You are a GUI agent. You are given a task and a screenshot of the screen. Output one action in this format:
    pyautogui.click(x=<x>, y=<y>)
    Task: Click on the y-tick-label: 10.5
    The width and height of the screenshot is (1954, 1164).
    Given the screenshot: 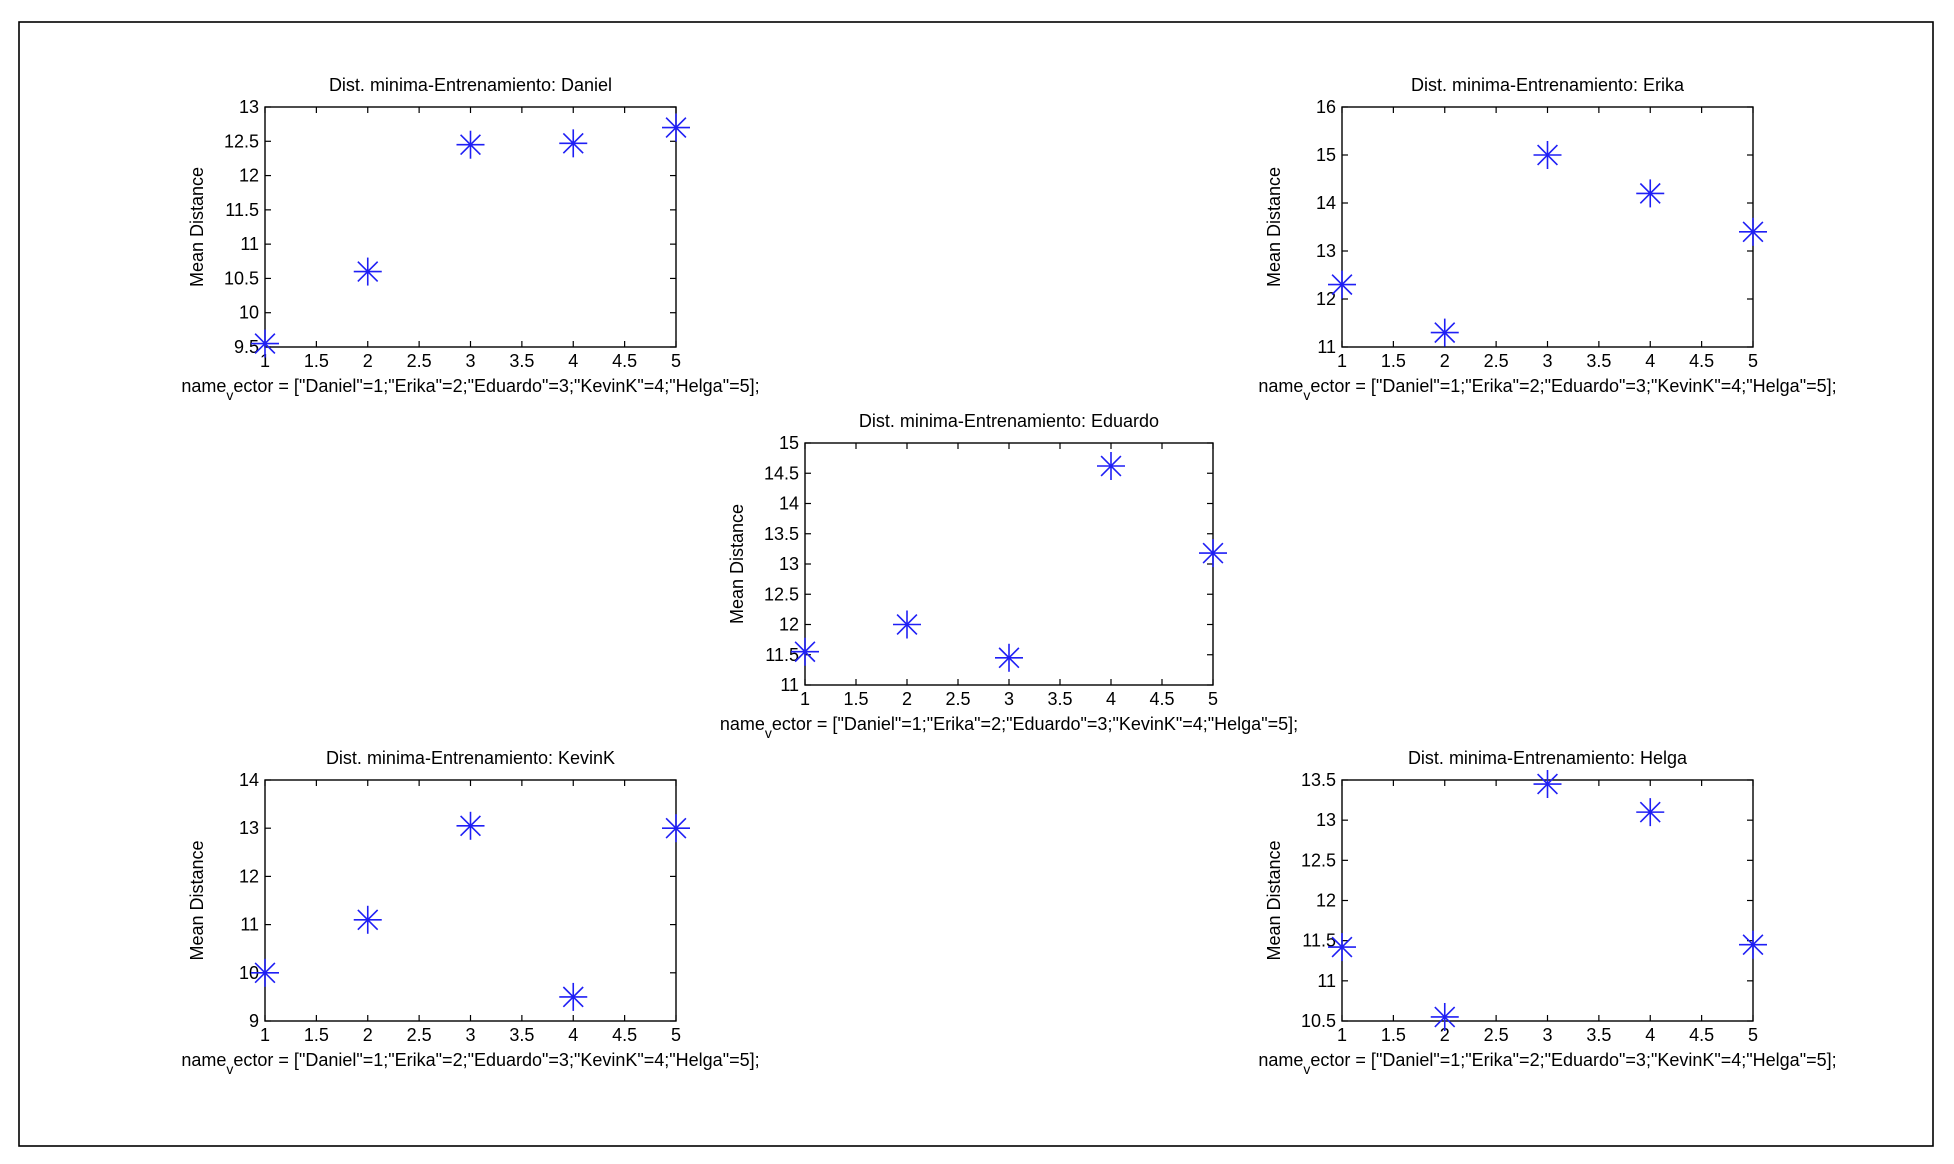 What is the action you would take?
    pyautogui.click(x=241, y=278)
    